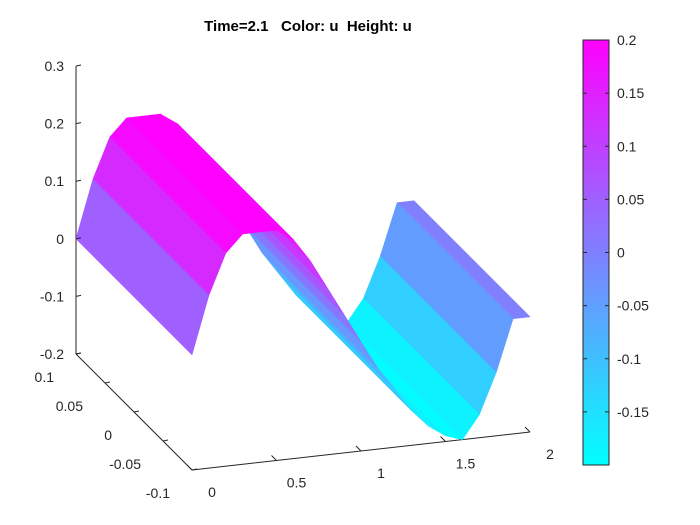  Describe the element at coordinates (627, 40) in the screenshot. I see `colorbar-tick-label: 0.2` at that location.